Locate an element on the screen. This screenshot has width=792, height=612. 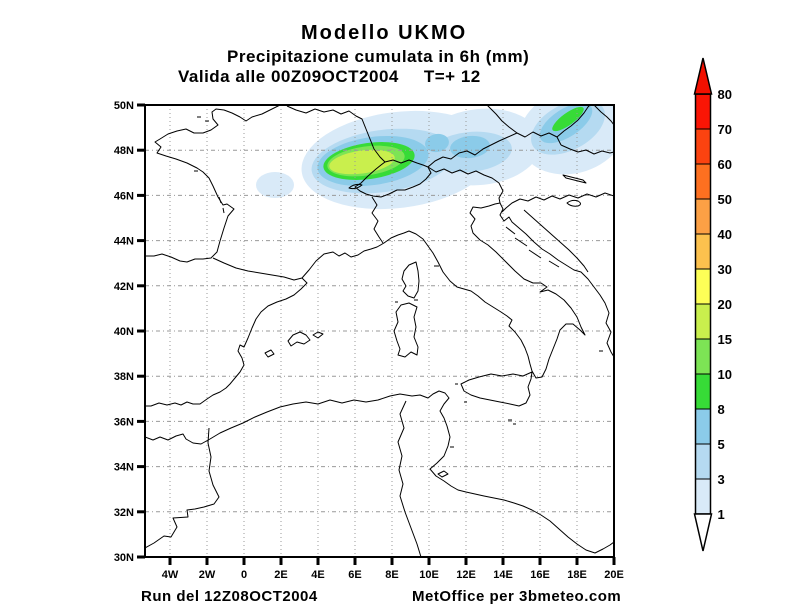
lon-label: 16E is located at coordinates (540, 575).